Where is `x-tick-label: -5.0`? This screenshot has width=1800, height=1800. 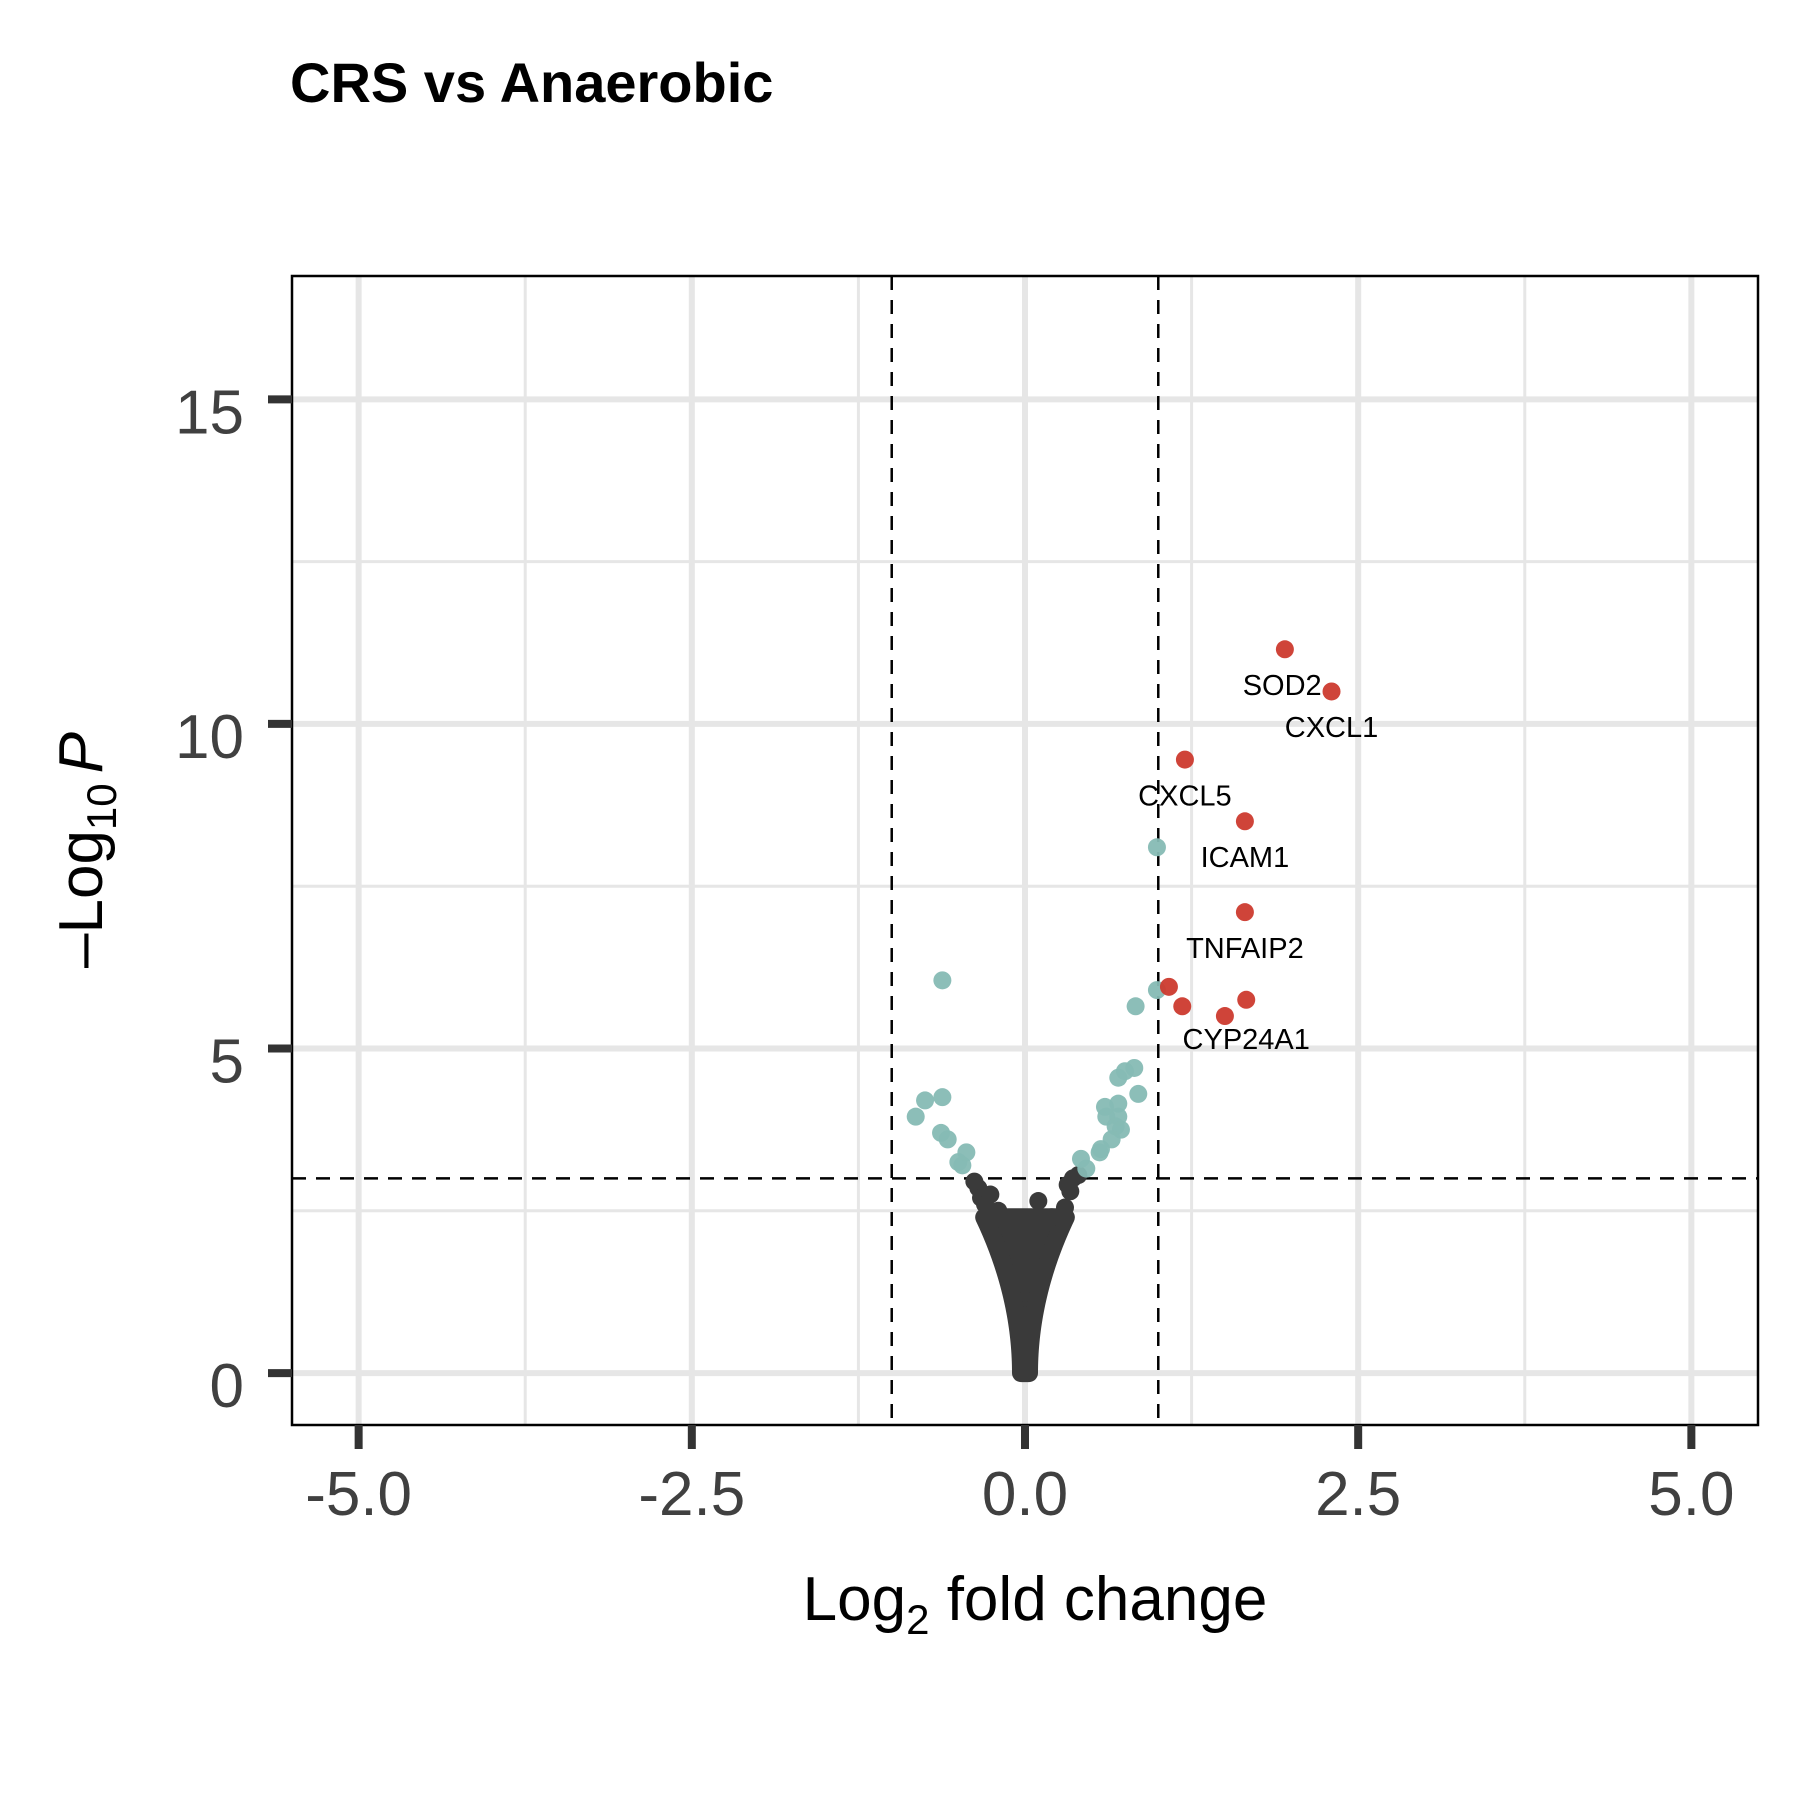
x-tick-label: -5.0 is located at coordinates (358, 1494).